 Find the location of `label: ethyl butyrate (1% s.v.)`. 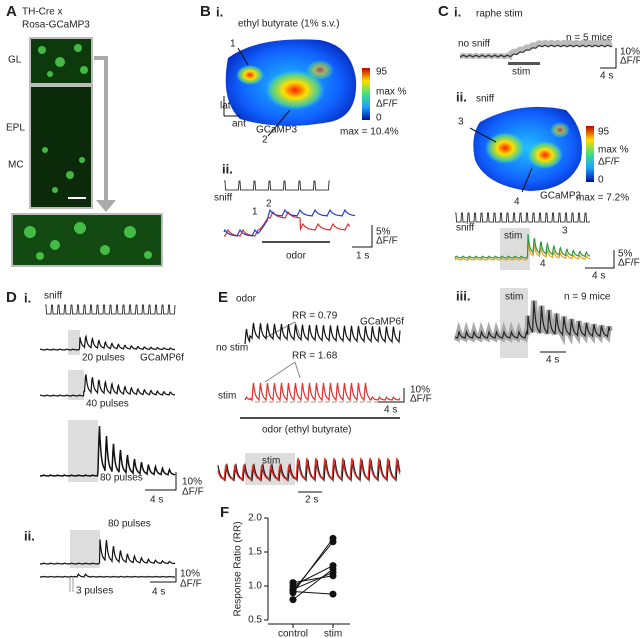

label: ethyl butyrate (1% s.v.) is located at coordinates (289, 24).